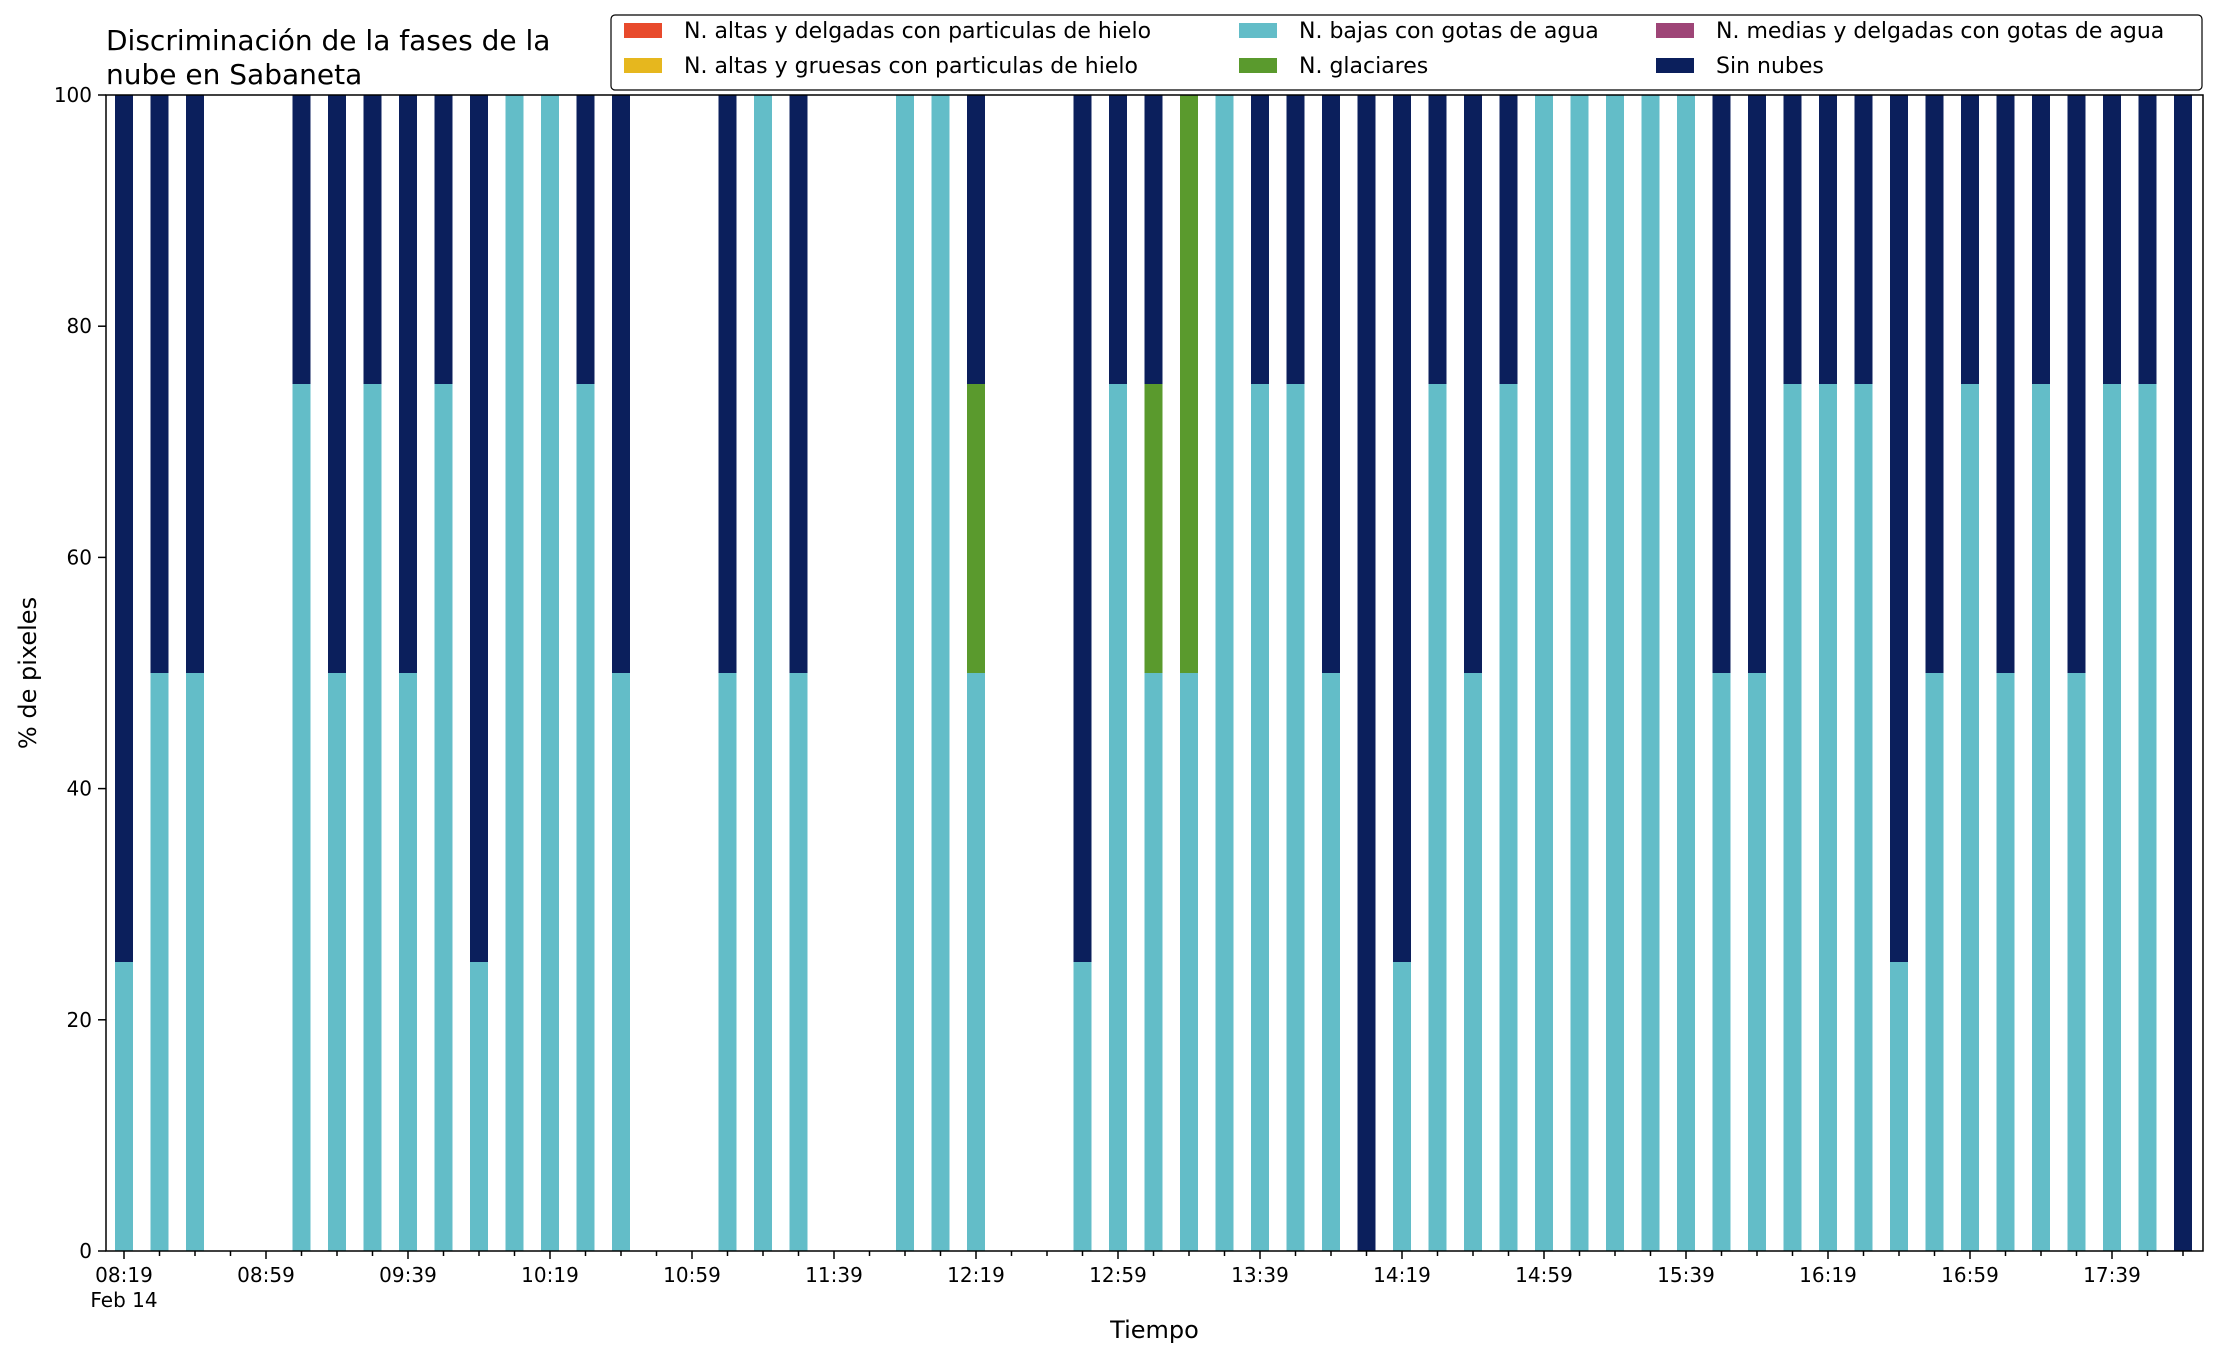 The image size is (2216, 1355). What do you see at coordinates (1260, 1275) in the screenshot?
I see `x-tick-label: 13:39` at bounding box center [1260, 1275].